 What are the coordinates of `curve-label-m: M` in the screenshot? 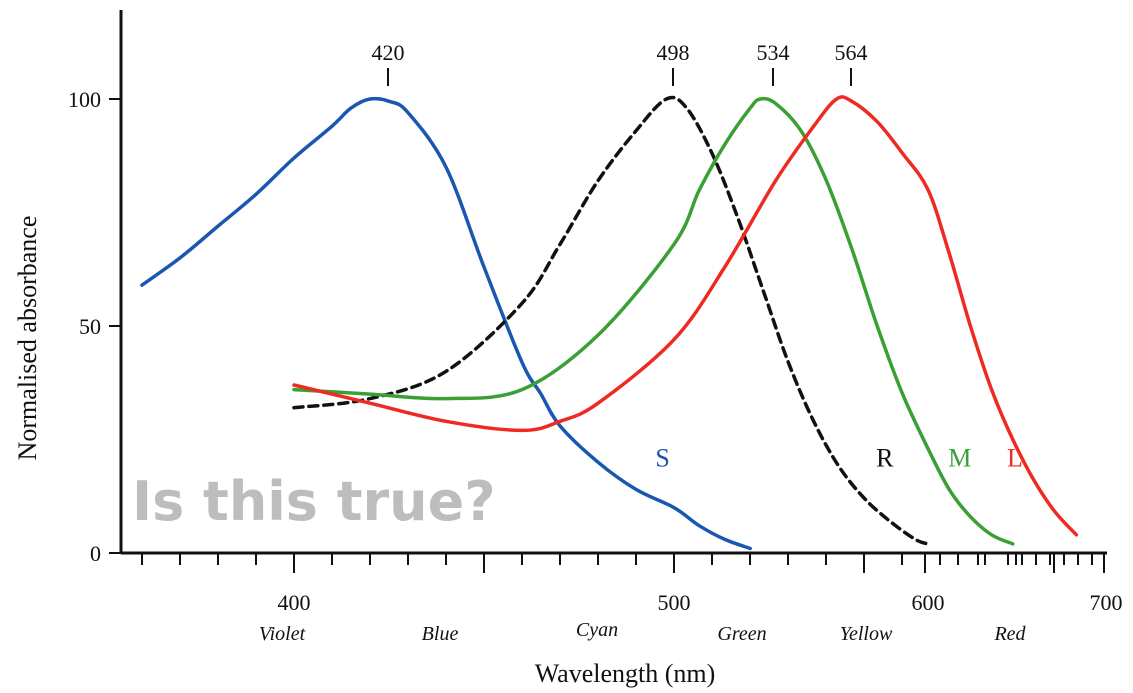 It's located at (959, 458).